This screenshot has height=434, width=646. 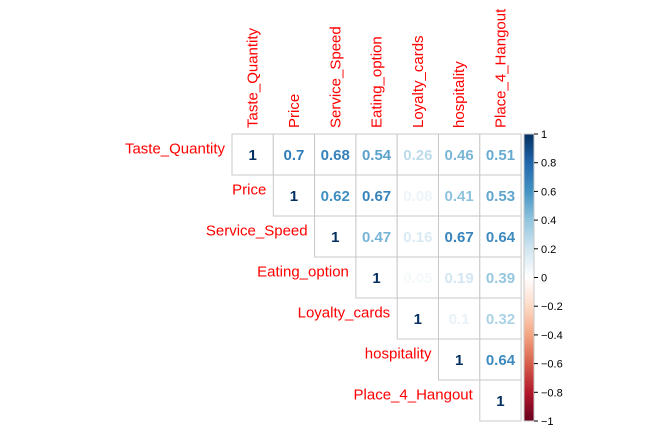 I want to click on cell-value-label: 0.51, so click(x=500, y=155).